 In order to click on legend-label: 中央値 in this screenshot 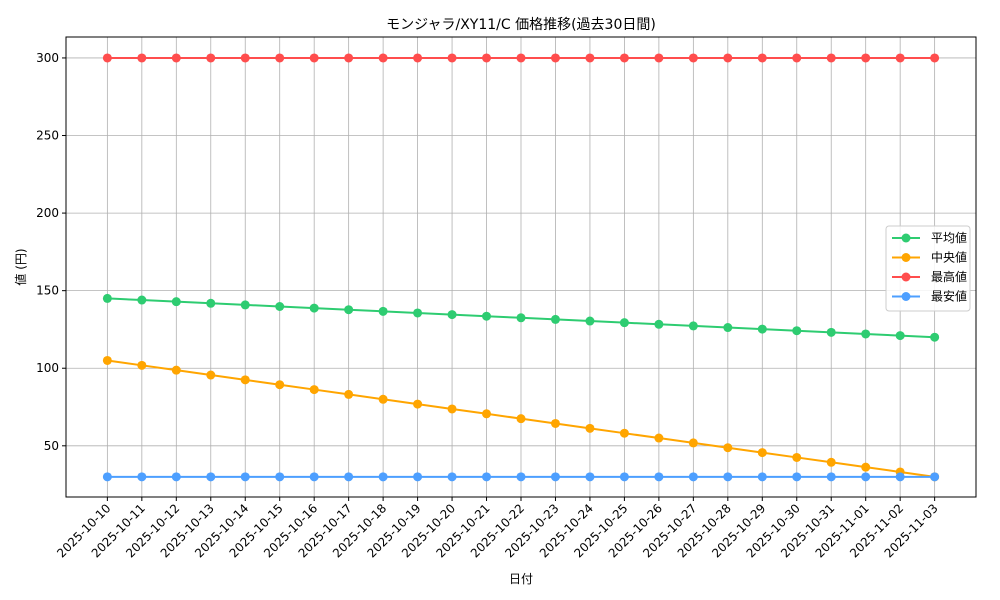, I will do `click(949, 257)`.